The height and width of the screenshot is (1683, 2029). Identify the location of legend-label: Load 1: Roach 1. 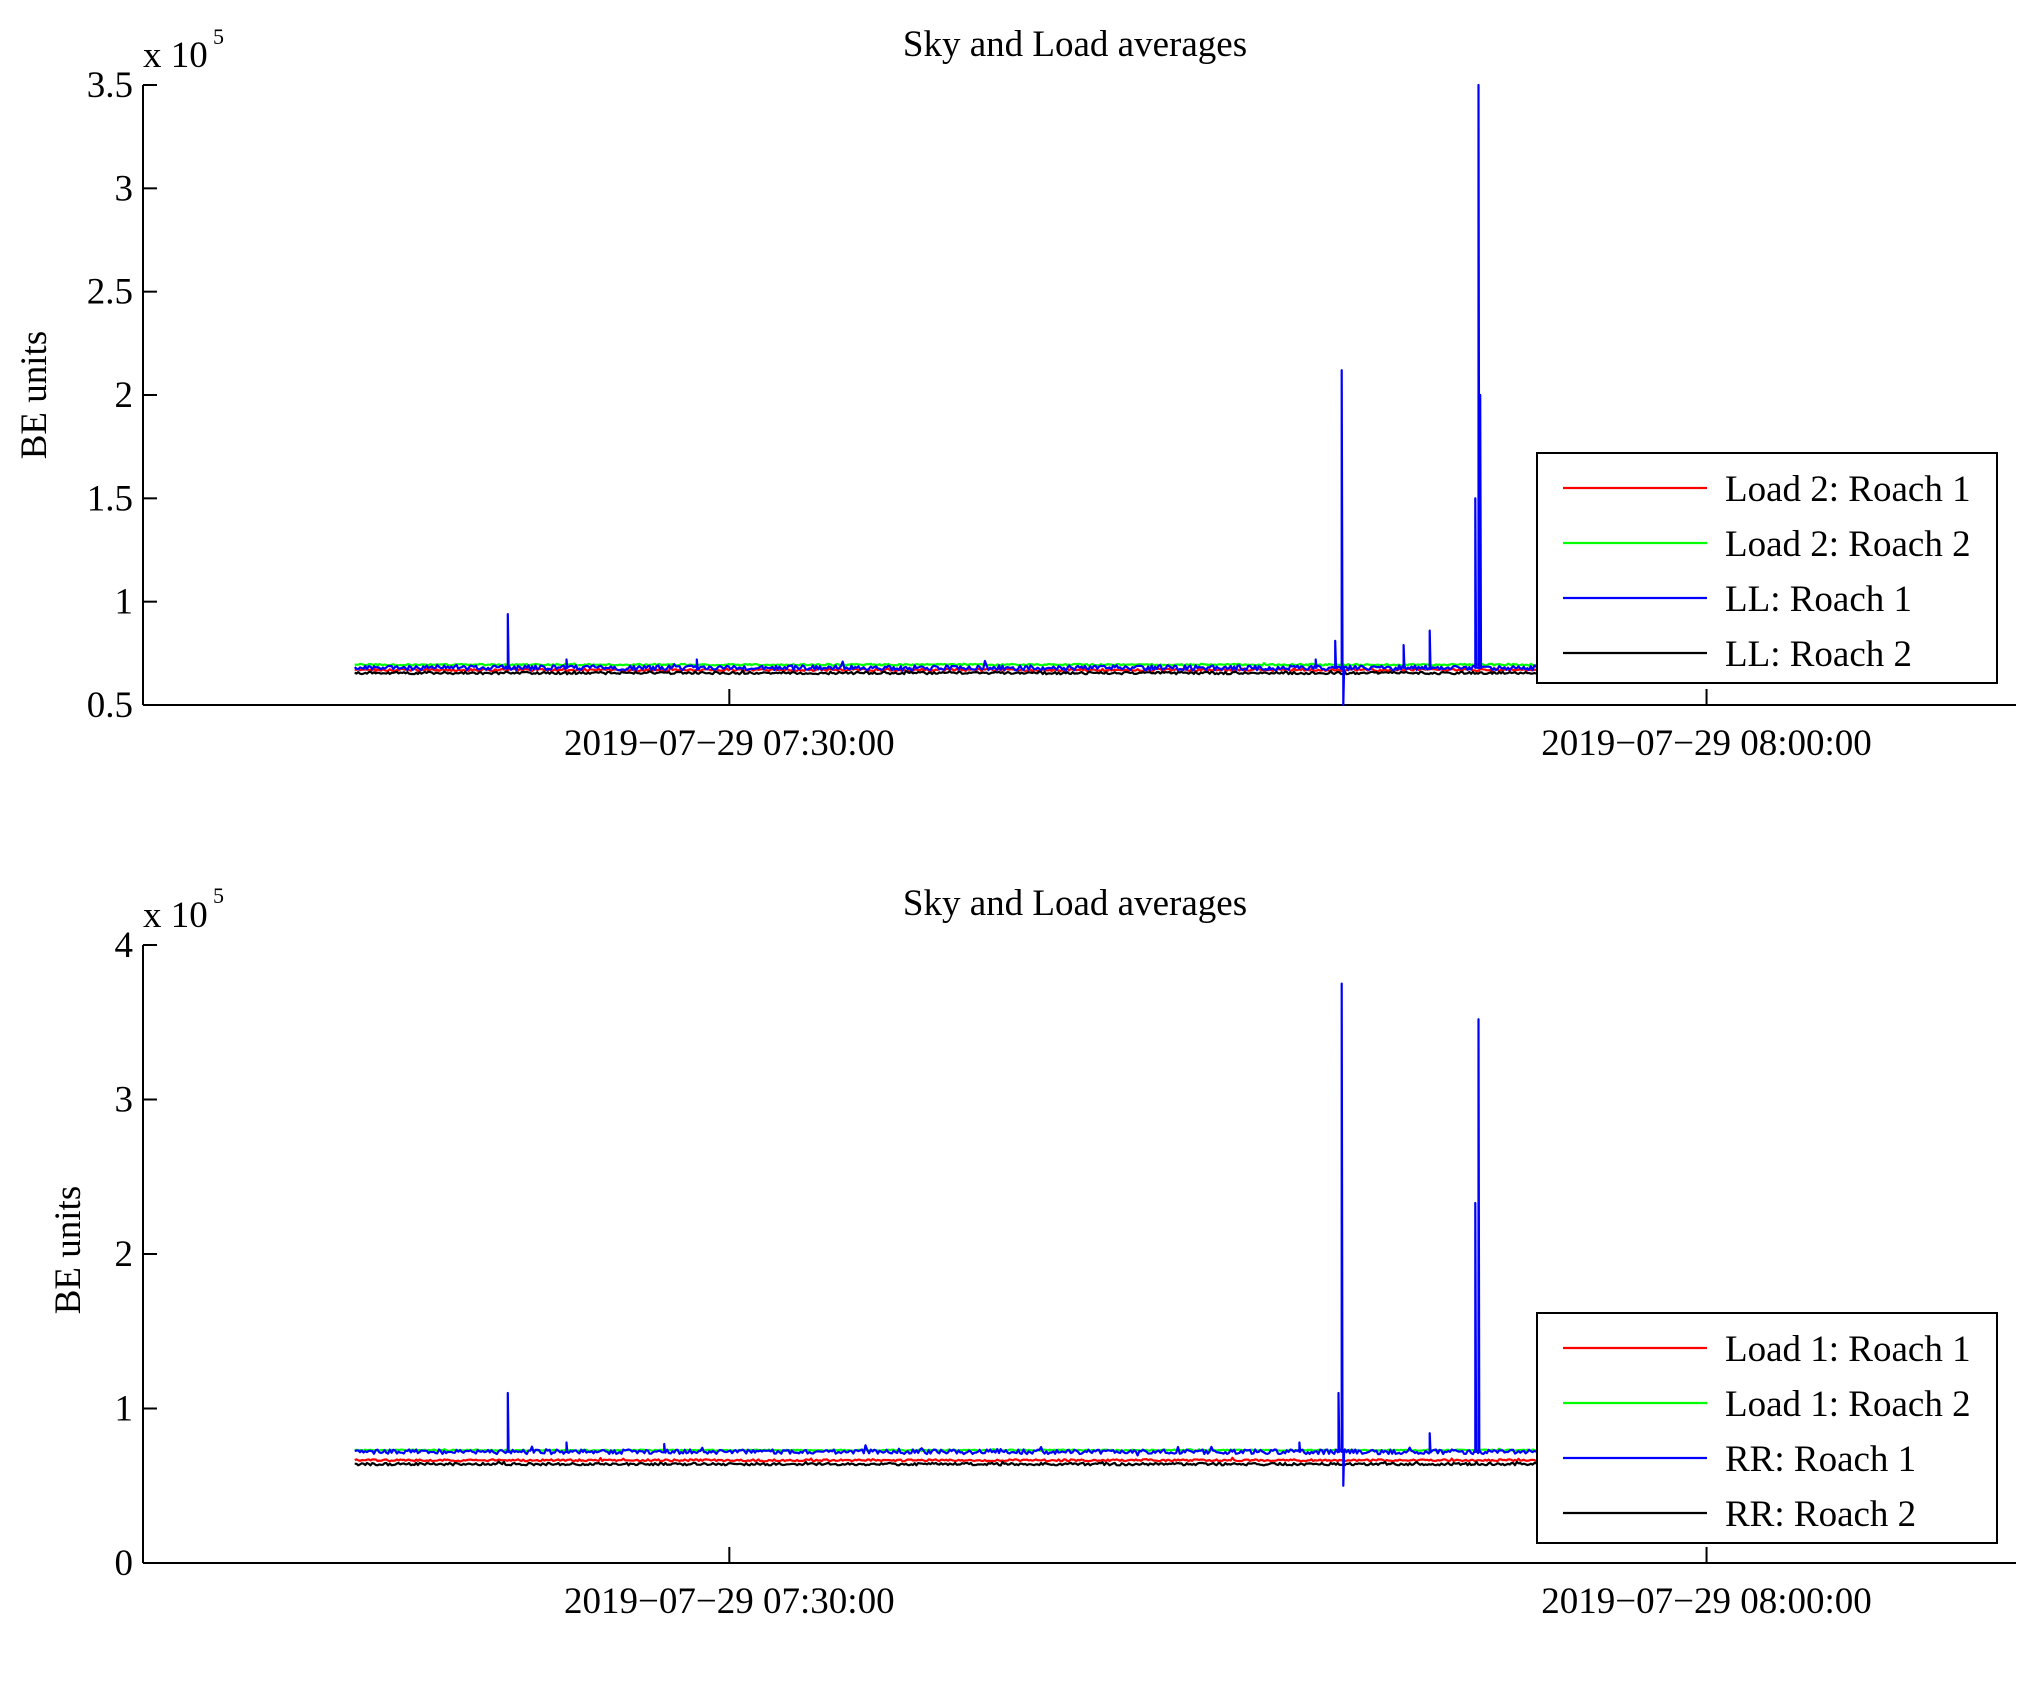
(1848, 1349).